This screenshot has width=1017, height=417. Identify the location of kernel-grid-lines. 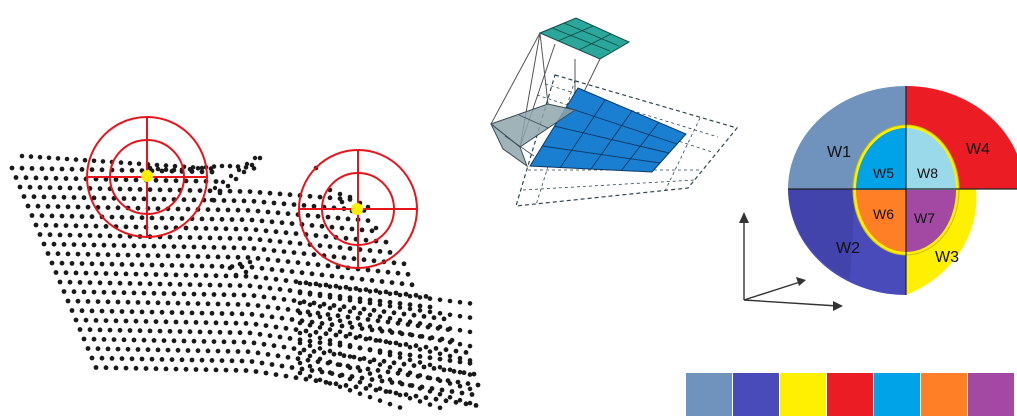
(585, 37).